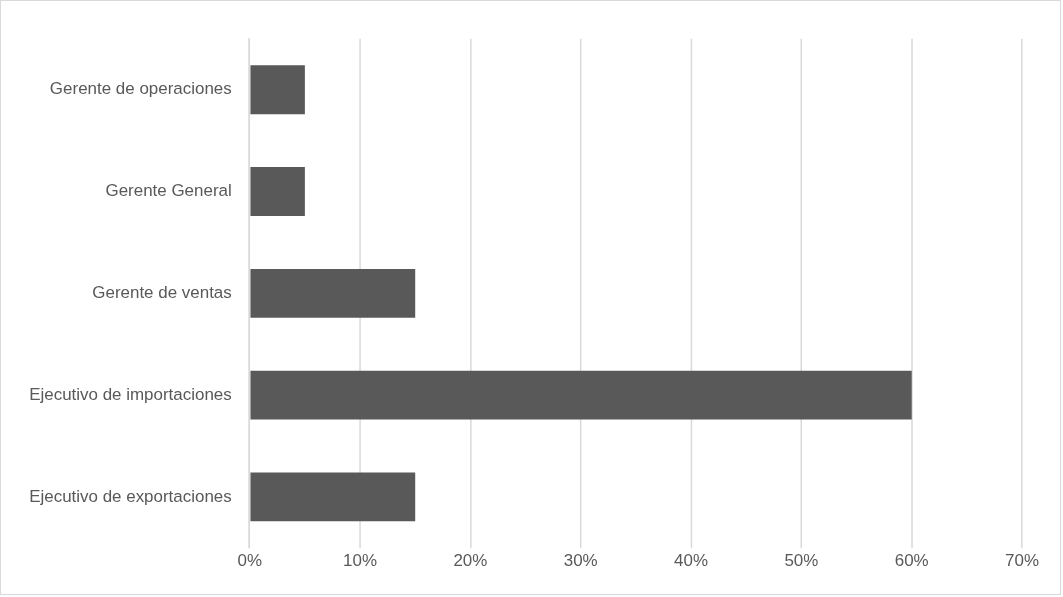  Describe the element at coordinates (130, 496) in the screenshot. I see `y-tick-label: Ejecutivo de exportaciones` at that location.